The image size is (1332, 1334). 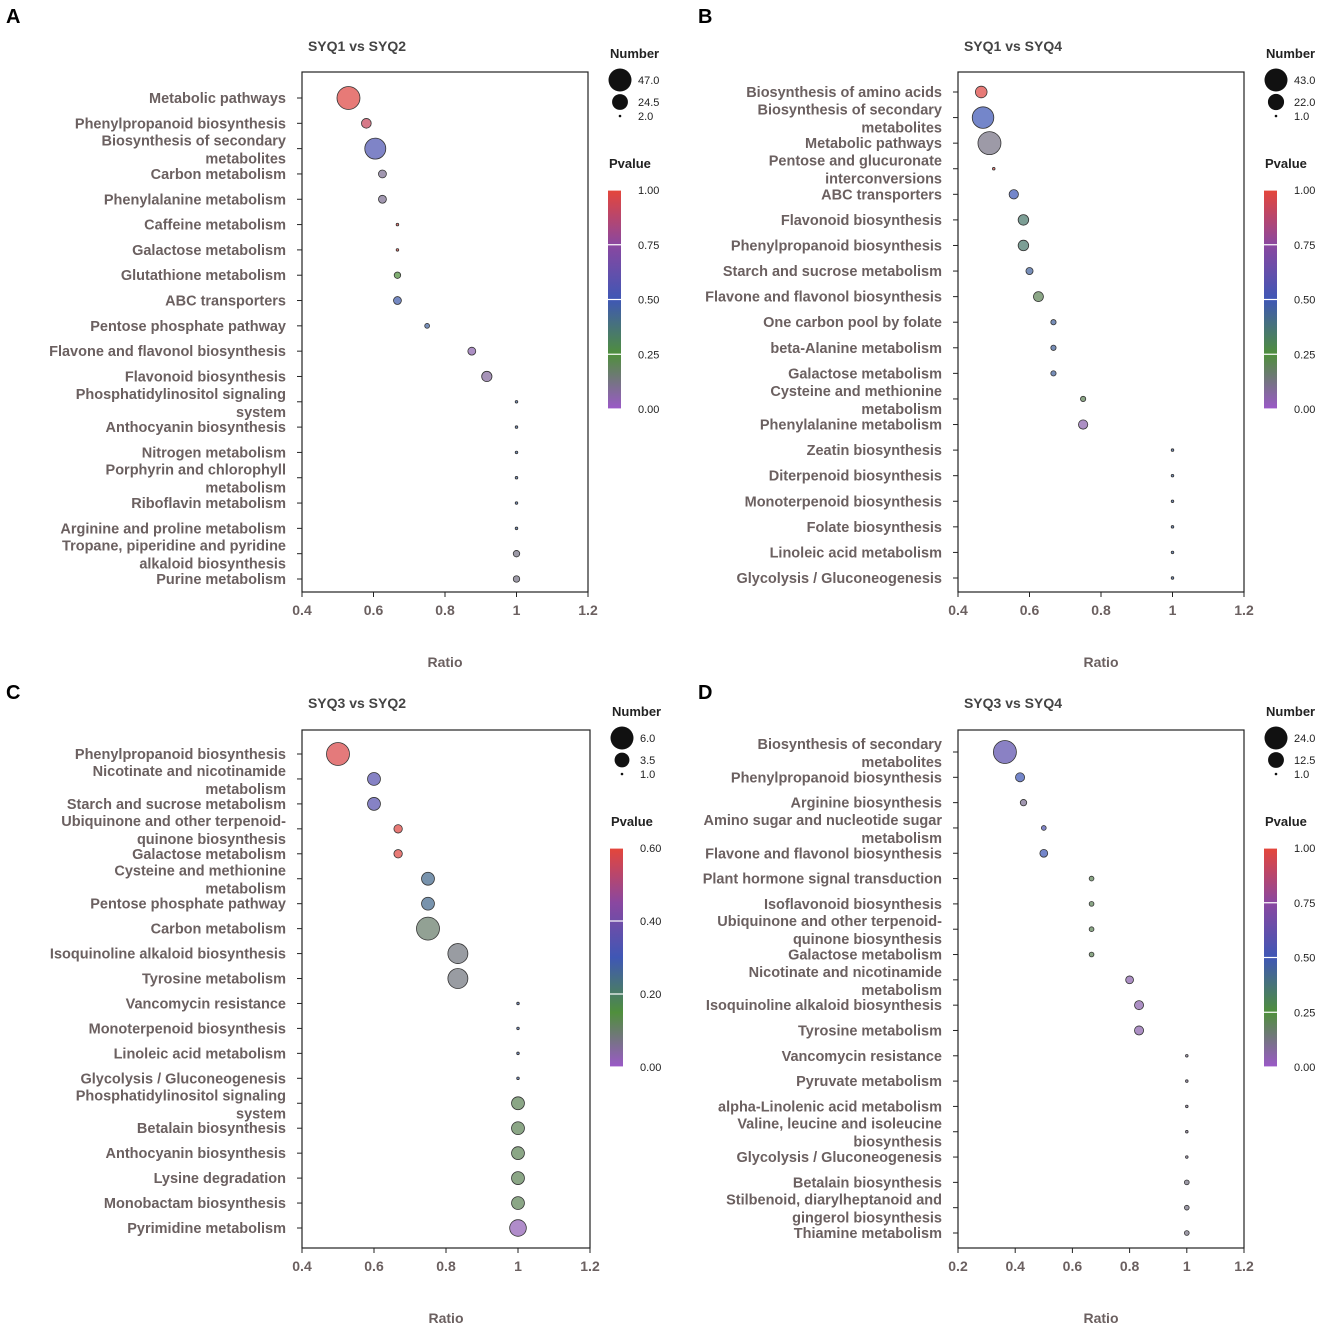 I want to click on y-label-line: Biosynthesis of secondary, so click(x=849, y=745).